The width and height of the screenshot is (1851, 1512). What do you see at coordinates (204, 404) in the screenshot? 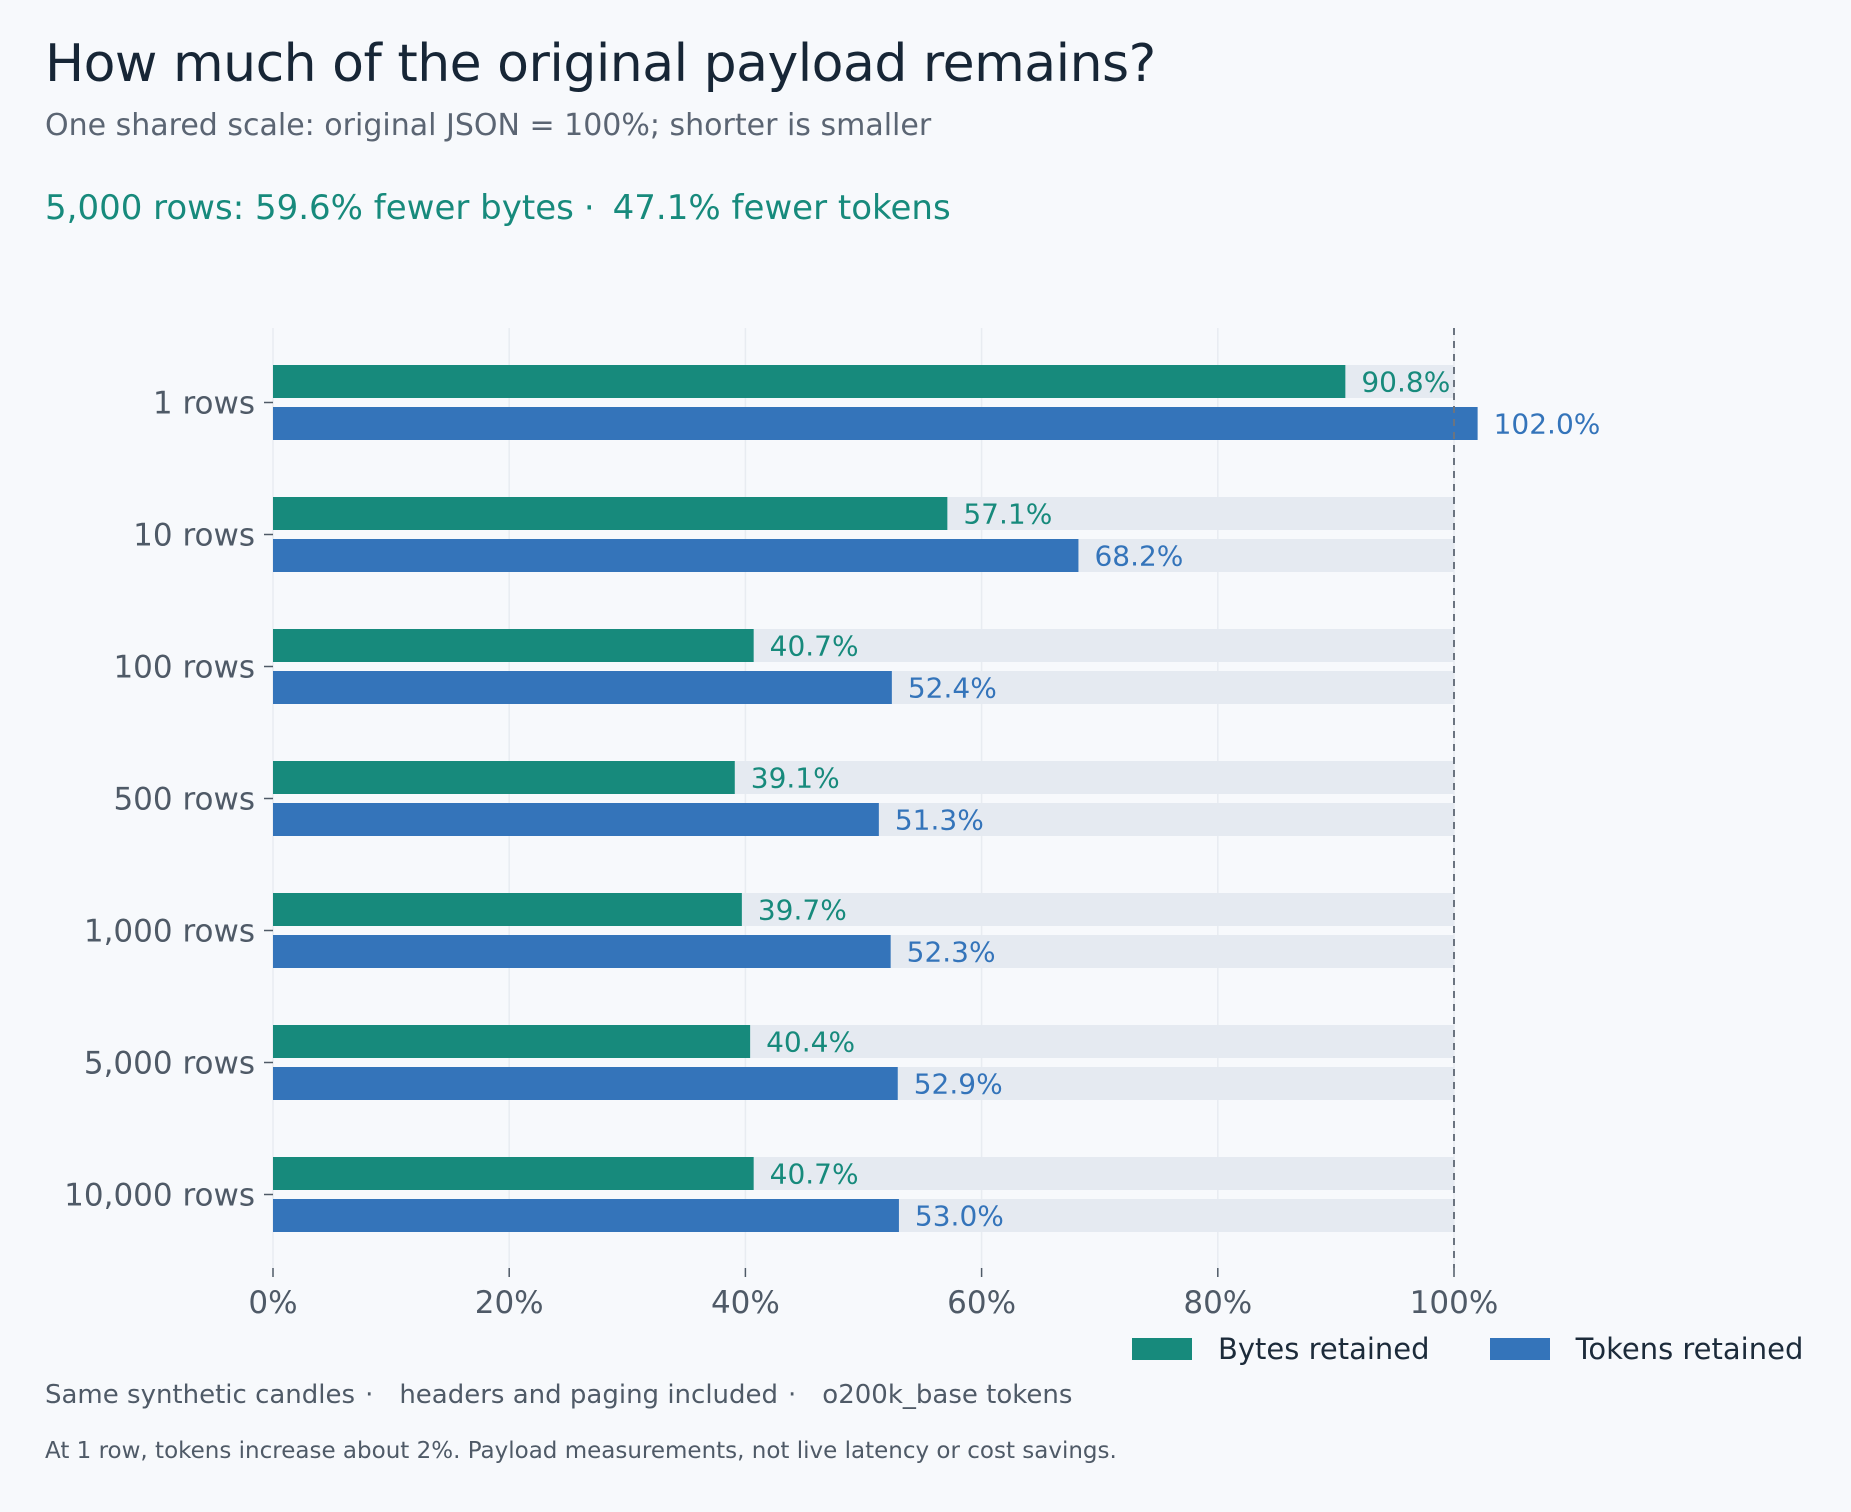
I see `category-label: 1 rows` at bounding box center [204, 404].